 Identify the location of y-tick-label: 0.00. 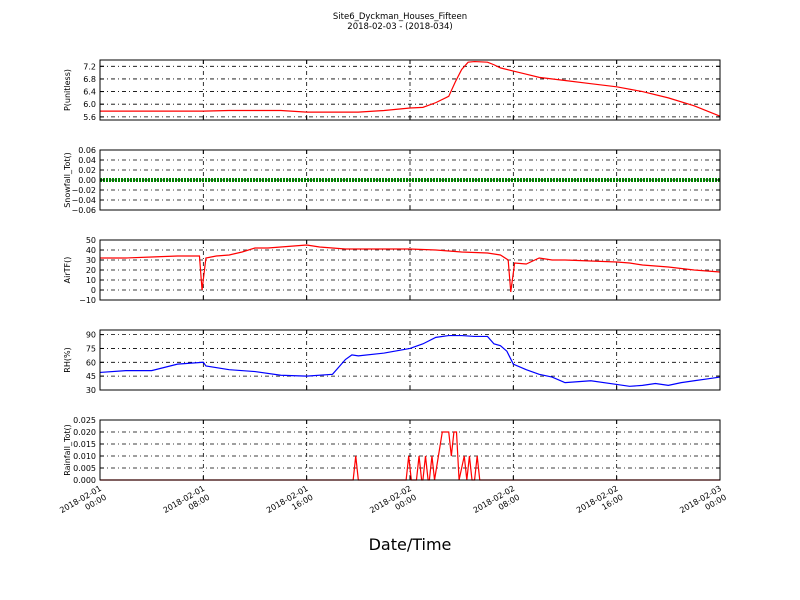
(87, 180).